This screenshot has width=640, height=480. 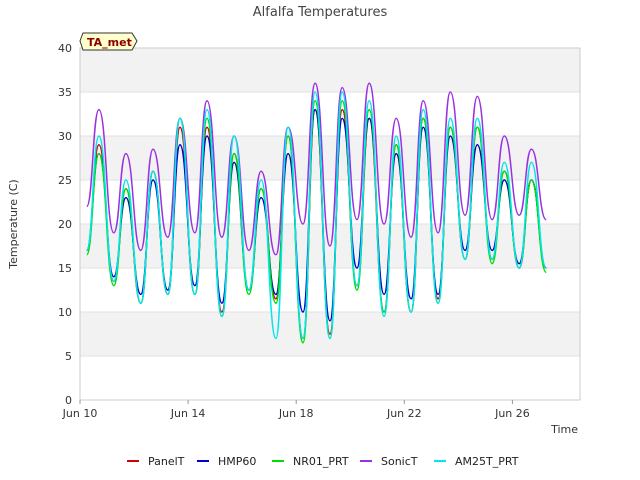 What do you see at coordinates (296, 413) in the screenshot?
I see `x-tick-label: Jun 18` at bounding box center [296, 413].